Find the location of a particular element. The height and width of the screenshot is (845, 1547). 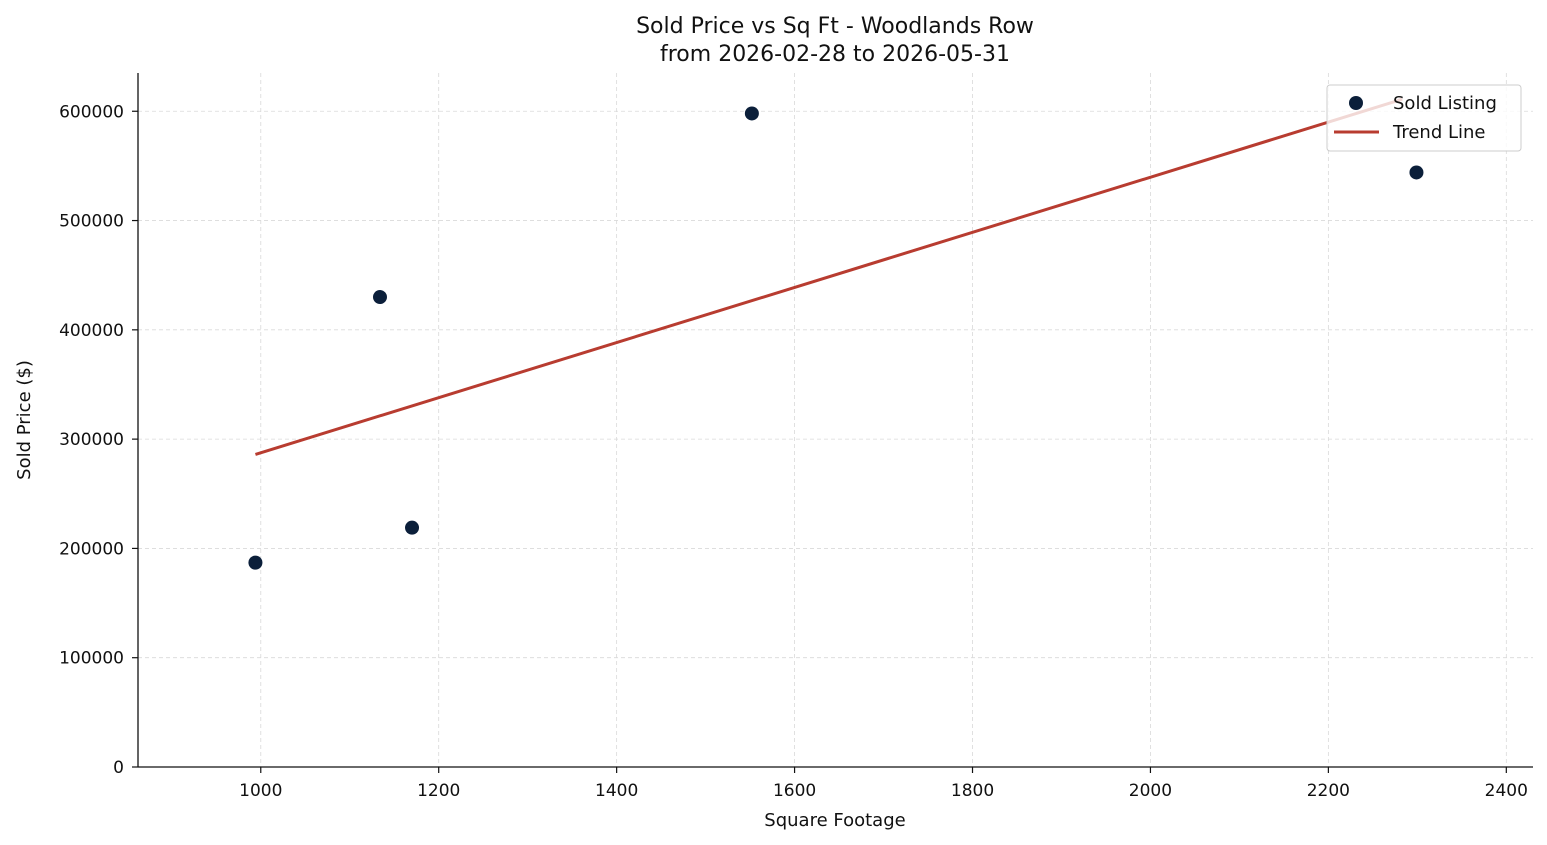

x-tick-label: 1000 is located at coordinates (260, 791).